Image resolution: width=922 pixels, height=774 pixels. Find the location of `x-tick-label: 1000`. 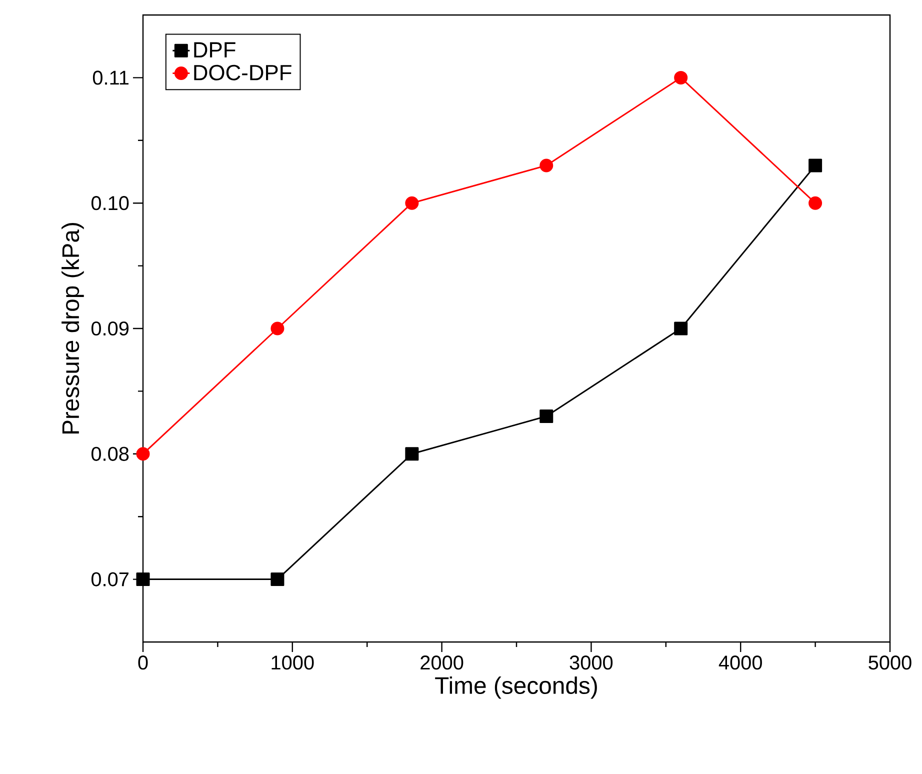

x-tick-label: 1000 is located at coordinates (293, 663).